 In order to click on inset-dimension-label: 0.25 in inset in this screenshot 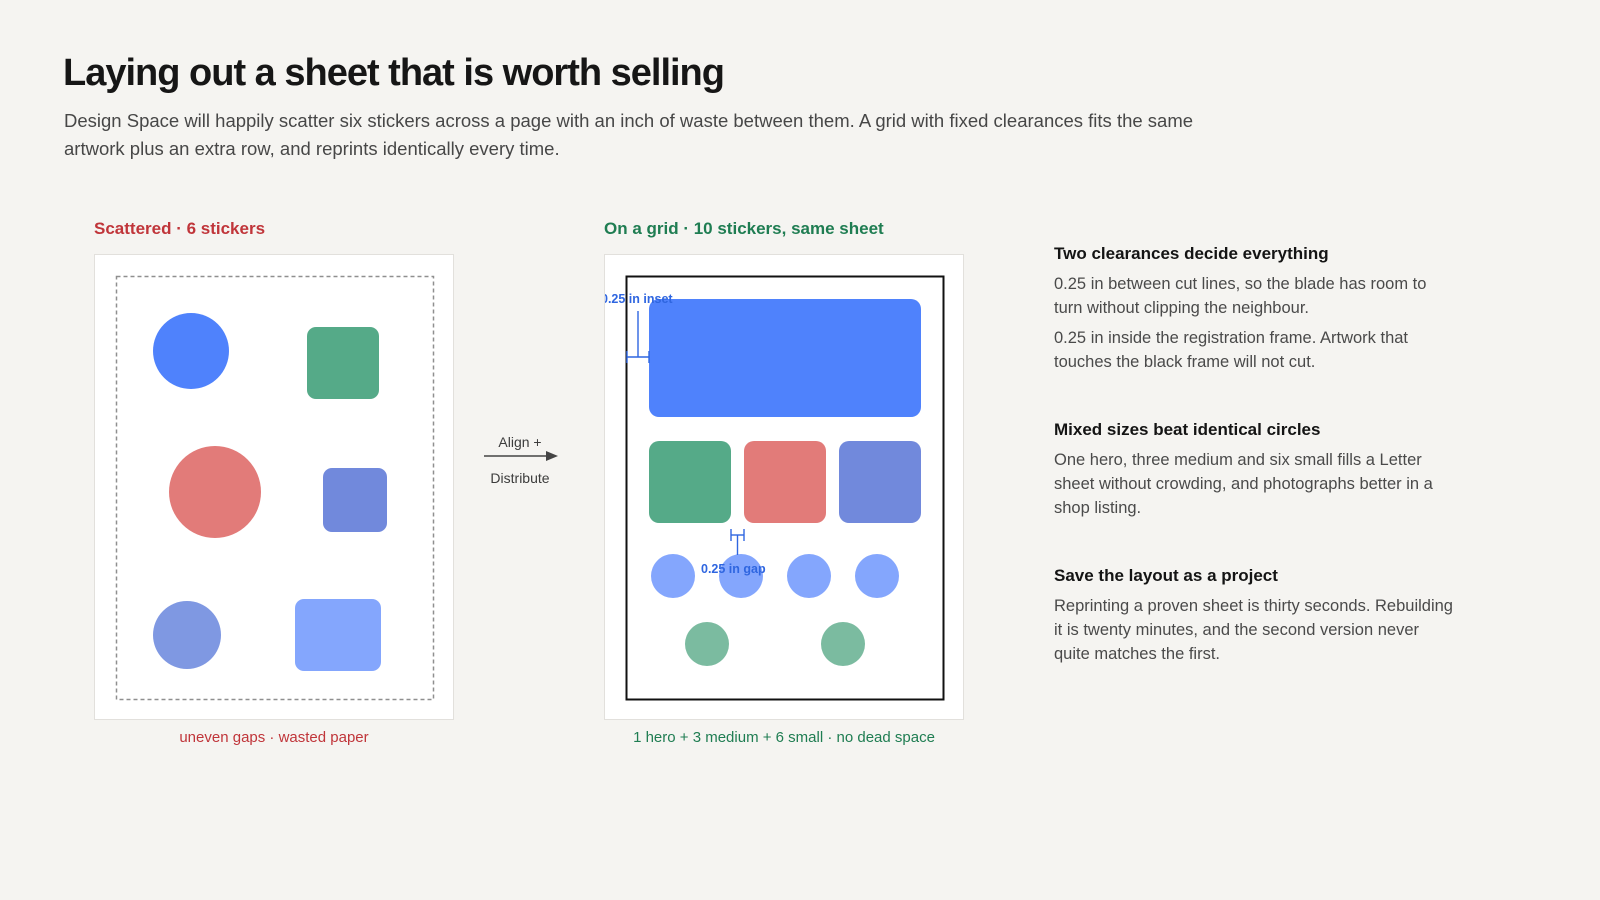, I will do `click(639, 299)`.